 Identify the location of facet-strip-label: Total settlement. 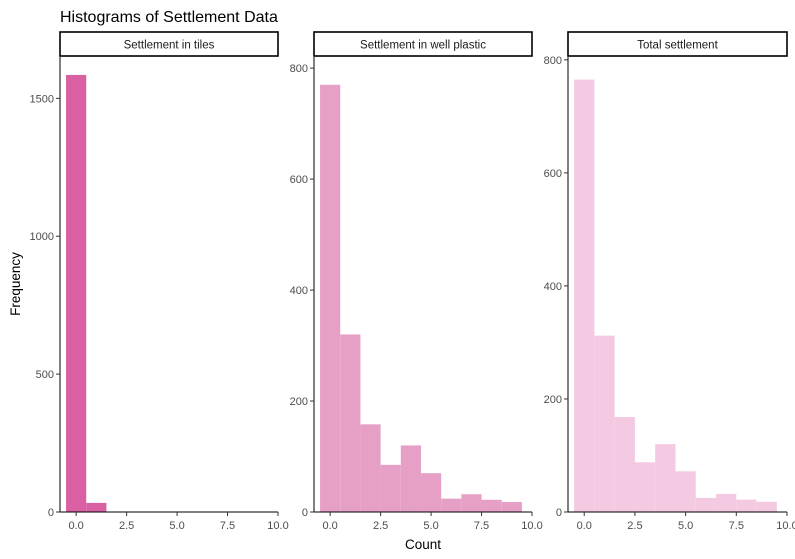
(677, 46).